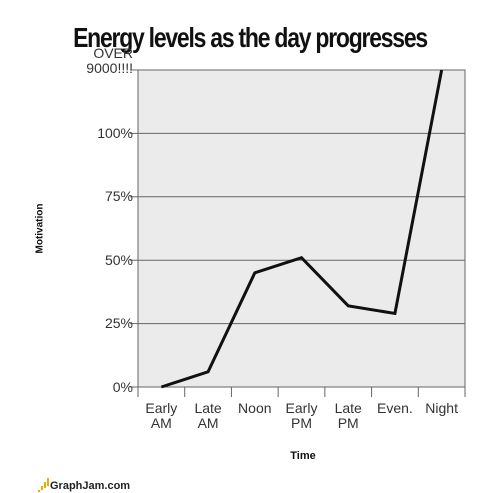  I want to click on y-tick-label: 75%, so click(118, 196).